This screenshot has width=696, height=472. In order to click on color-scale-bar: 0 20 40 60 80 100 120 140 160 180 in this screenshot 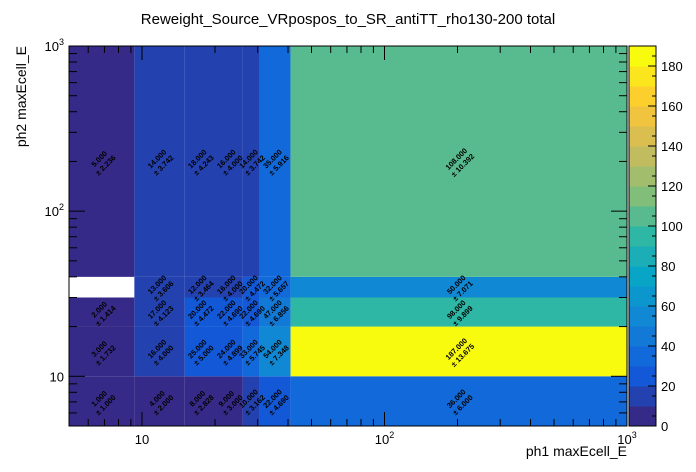, I will do `click(655, 239)`.